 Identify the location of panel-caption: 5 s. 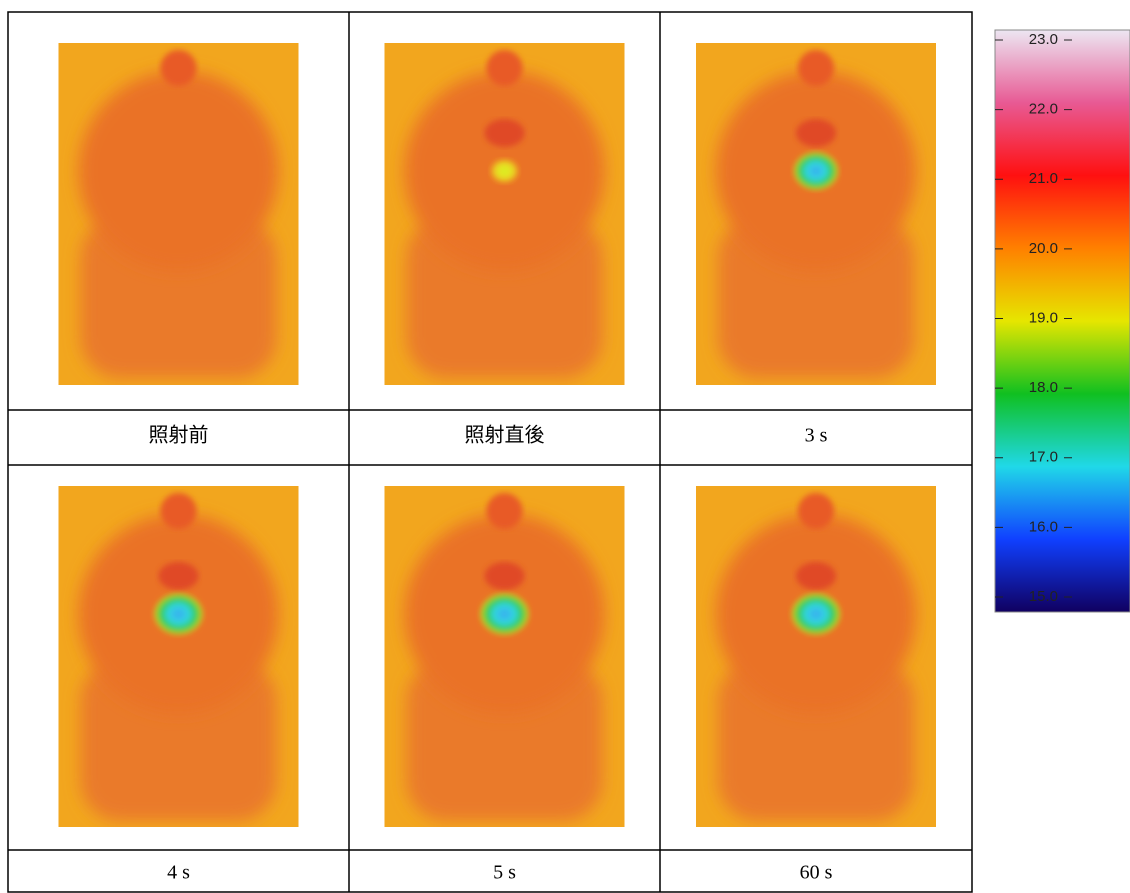
(504, 873).